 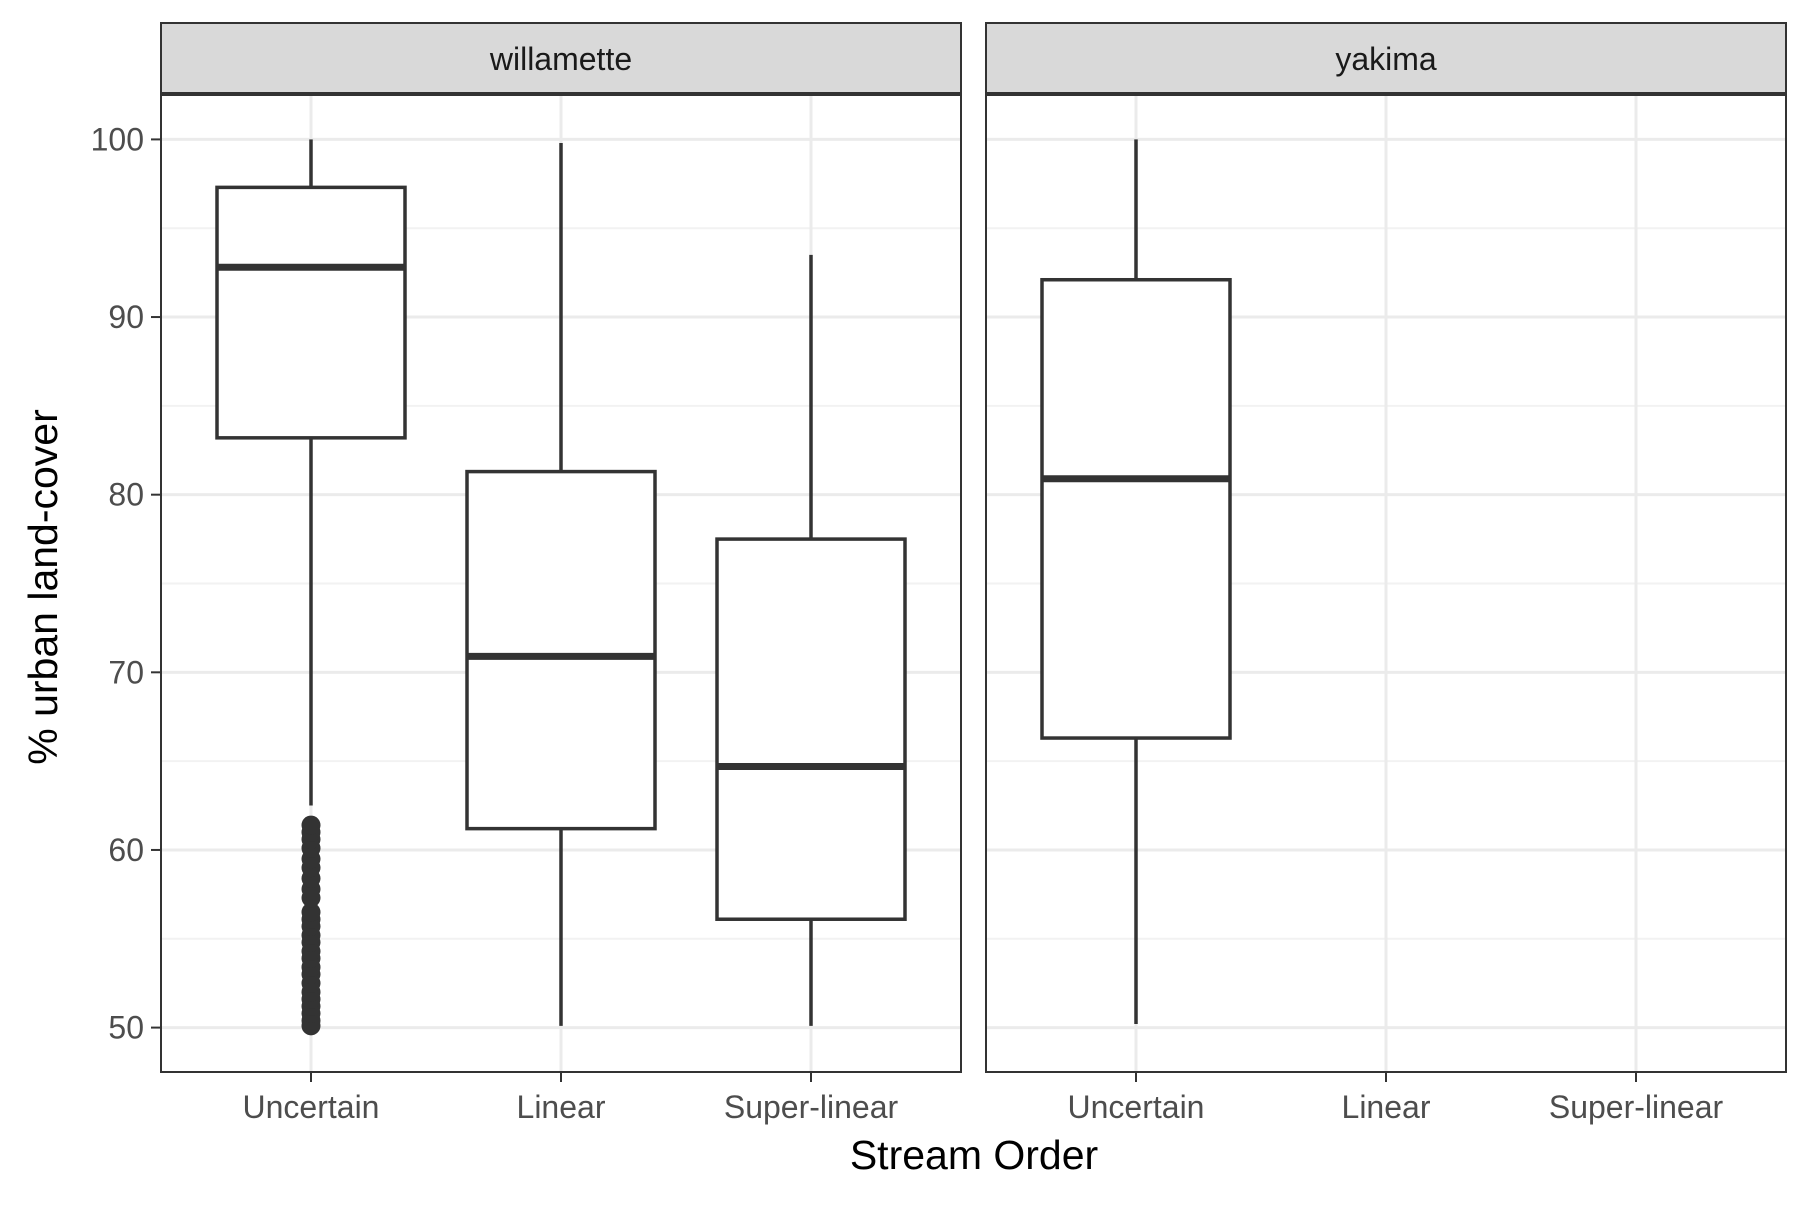 I want to click on facet-strip-label: yakima, so click(x=1386, y=59).